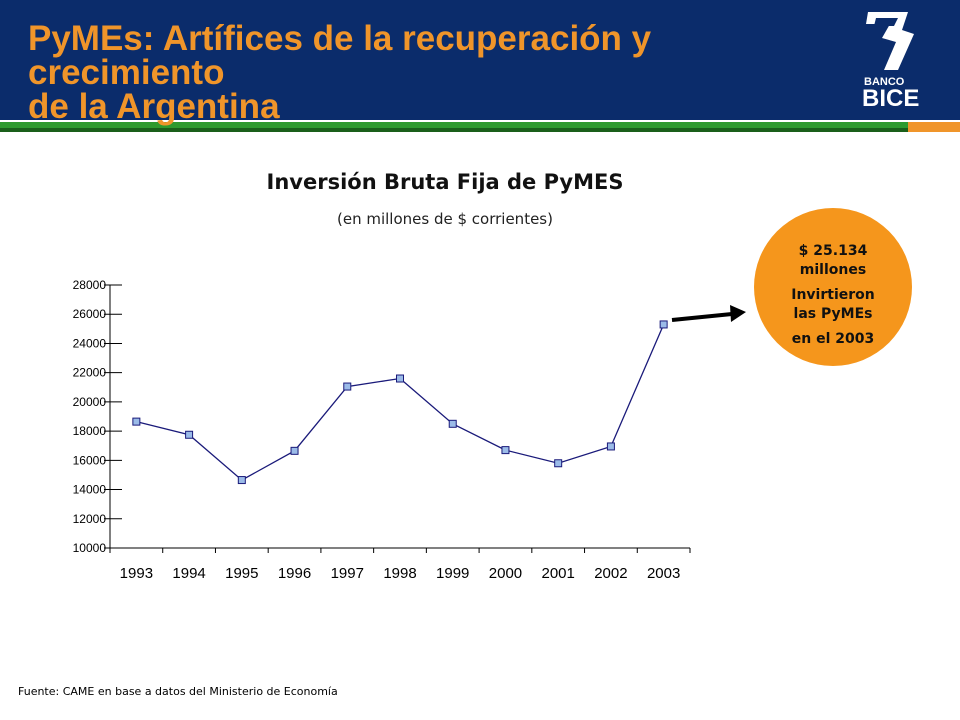 The image size is (960, 720). I want to click on y-tick-label: 22000, so click(90, 373).